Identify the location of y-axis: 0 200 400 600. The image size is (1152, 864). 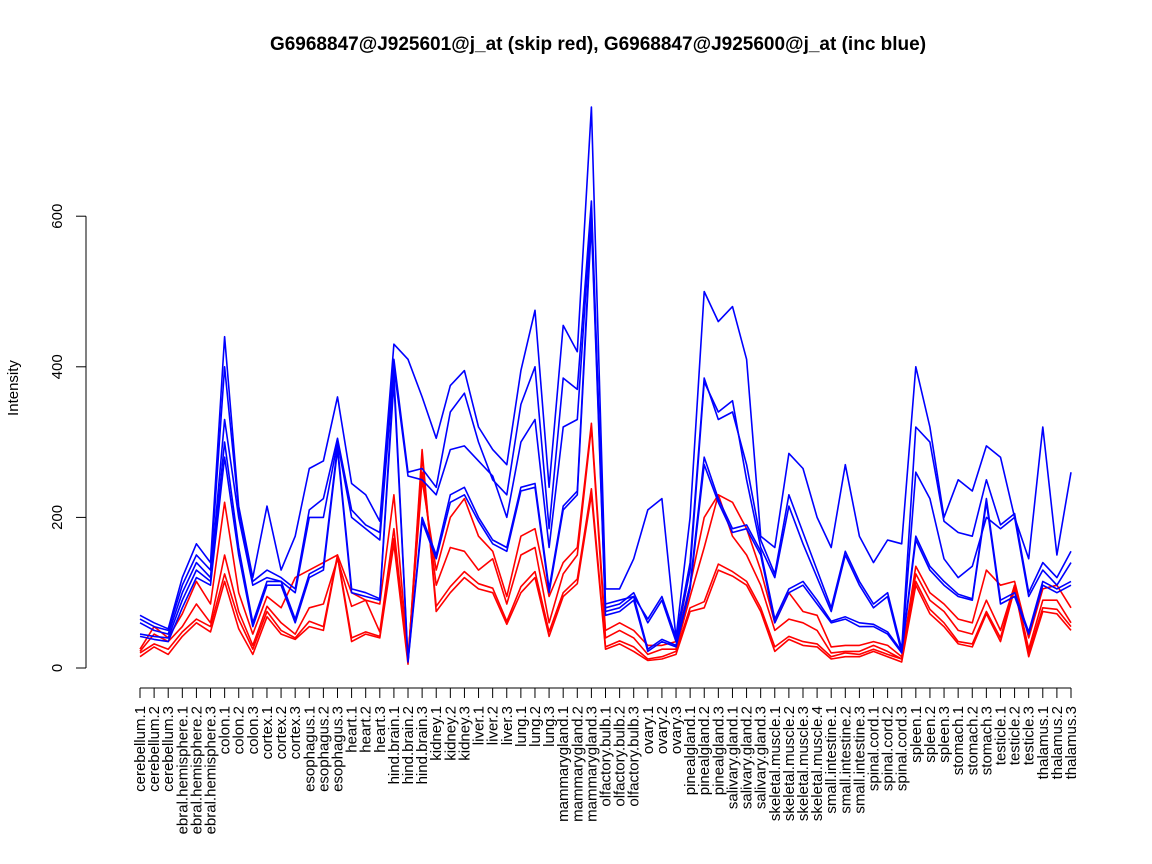
(68, 438).